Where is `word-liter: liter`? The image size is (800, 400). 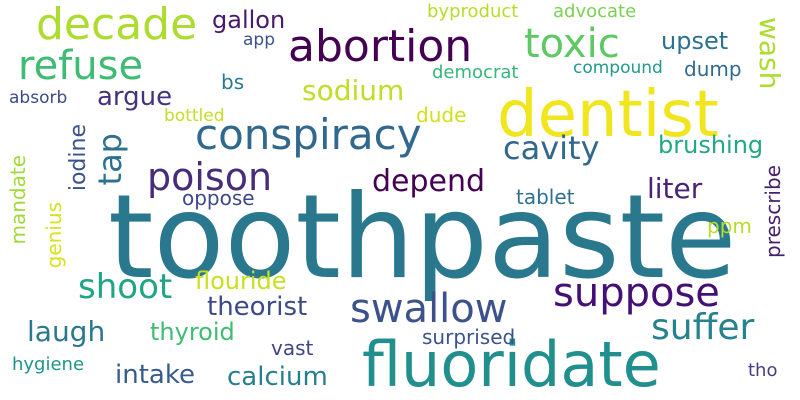
word-liter: liter is located at coordinates (675, 188).